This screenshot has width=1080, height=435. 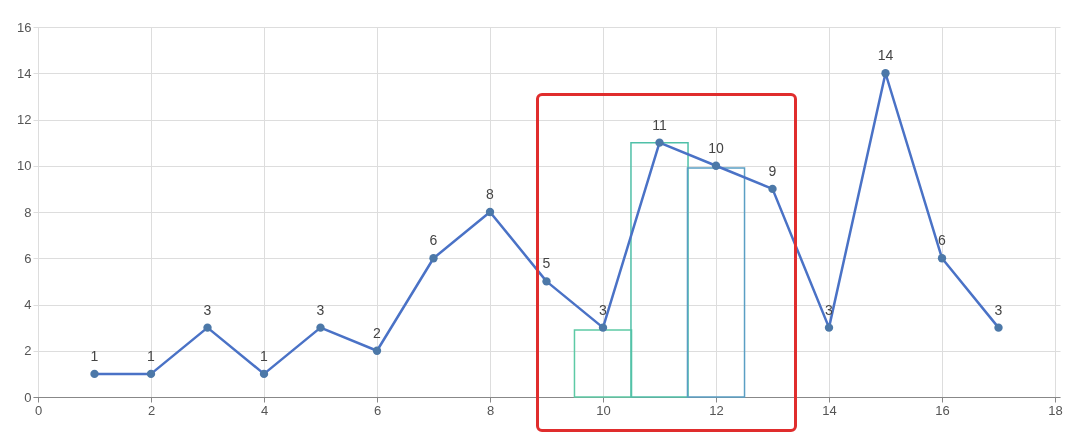 I want to click on y-tick-label: 4, so click(x=28, y=304).